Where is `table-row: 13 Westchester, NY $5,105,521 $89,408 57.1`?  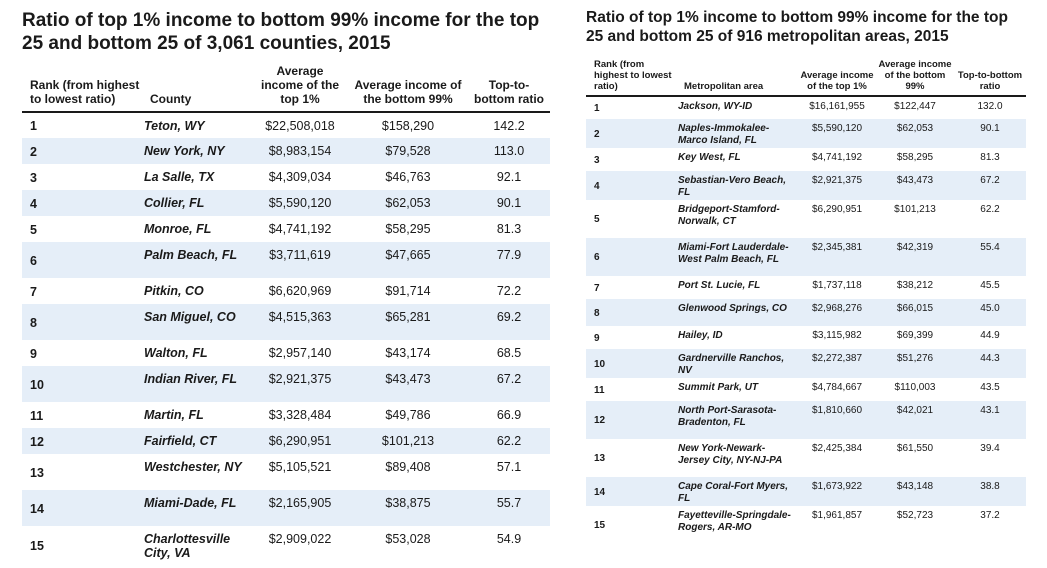
table-row: 13 Westchester, NY $5,105,521 $89,408 57.1 is located at coordinates (286, 472).